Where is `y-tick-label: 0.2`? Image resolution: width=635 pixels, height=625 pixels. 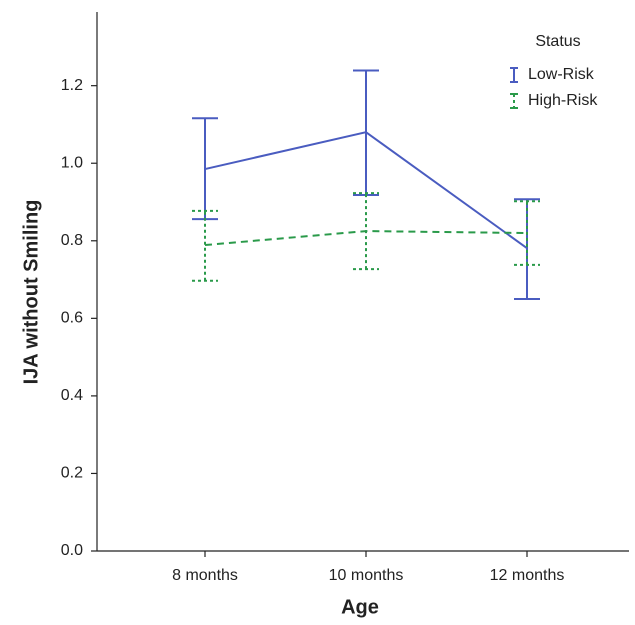
y-tick-label: 0.2 is located at coordinates (72, 473).